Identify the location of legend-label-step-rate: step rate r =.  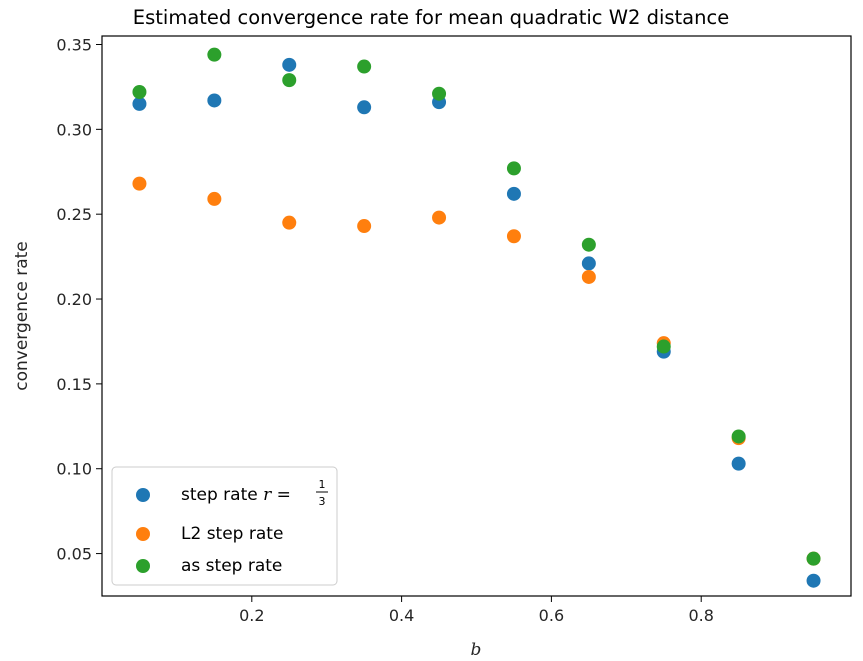
(236, 495).